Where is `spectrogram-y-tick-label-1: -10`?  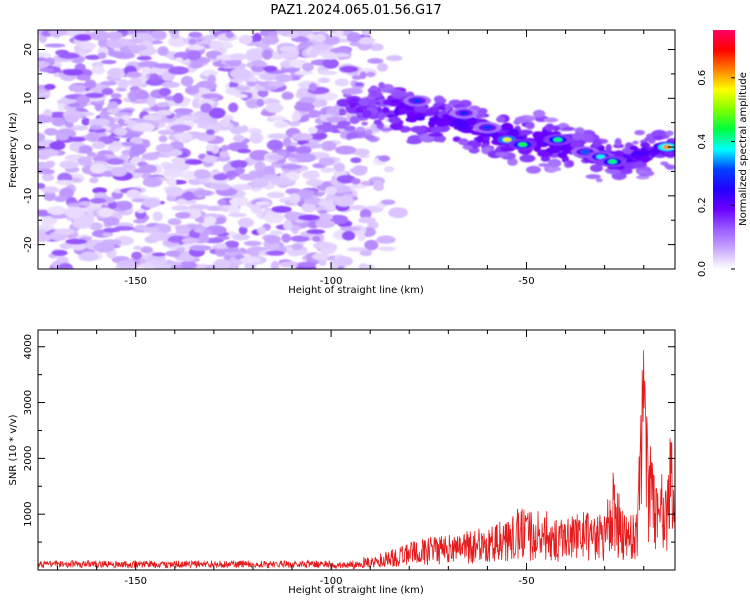
spectrogram-y-tick-label-1: -10 is located at coordinates (28, 196).